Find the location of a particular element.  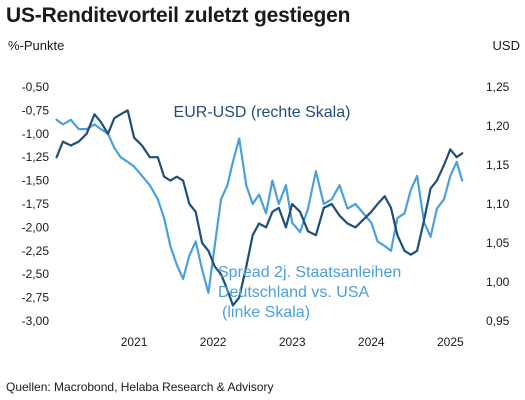

right-axis-unit: USD is located at coordinates (506, 45).